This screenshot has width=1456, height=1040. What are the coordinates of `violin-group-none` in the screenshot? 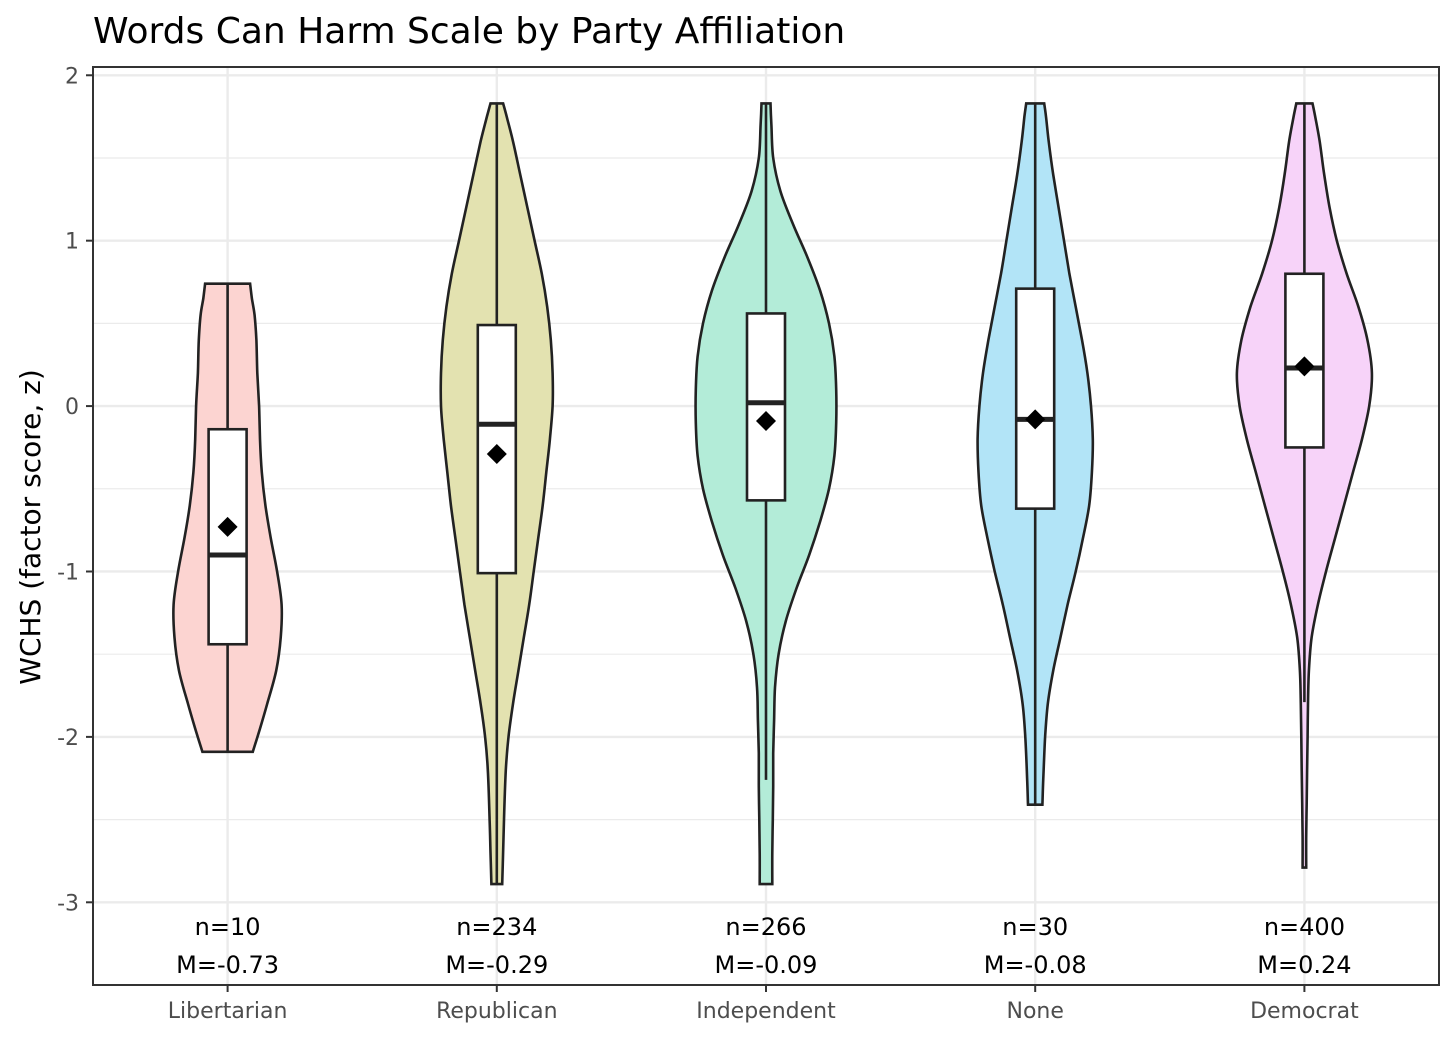 It's located at (1035, 454).